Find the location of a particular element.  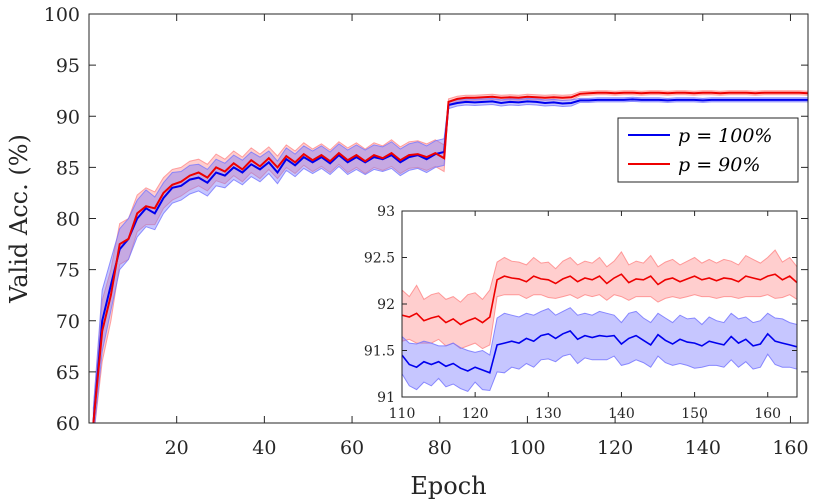

x-tick-label: 80 is located at coordinates (440, 448).